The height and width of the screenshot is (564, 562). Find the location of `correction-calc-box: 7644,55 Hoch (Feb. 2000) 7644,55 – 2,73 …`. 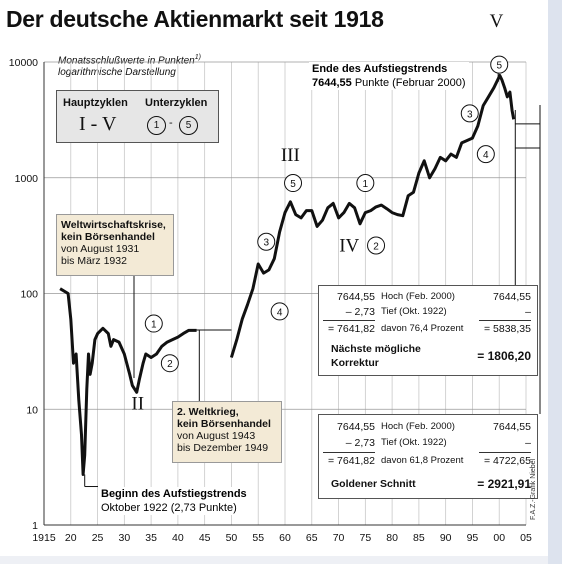

correction-calc-box: 7644,55 Hoch (Feb. 2000) 7644,55 – 2,73 … is located at coordinates (428, 330).